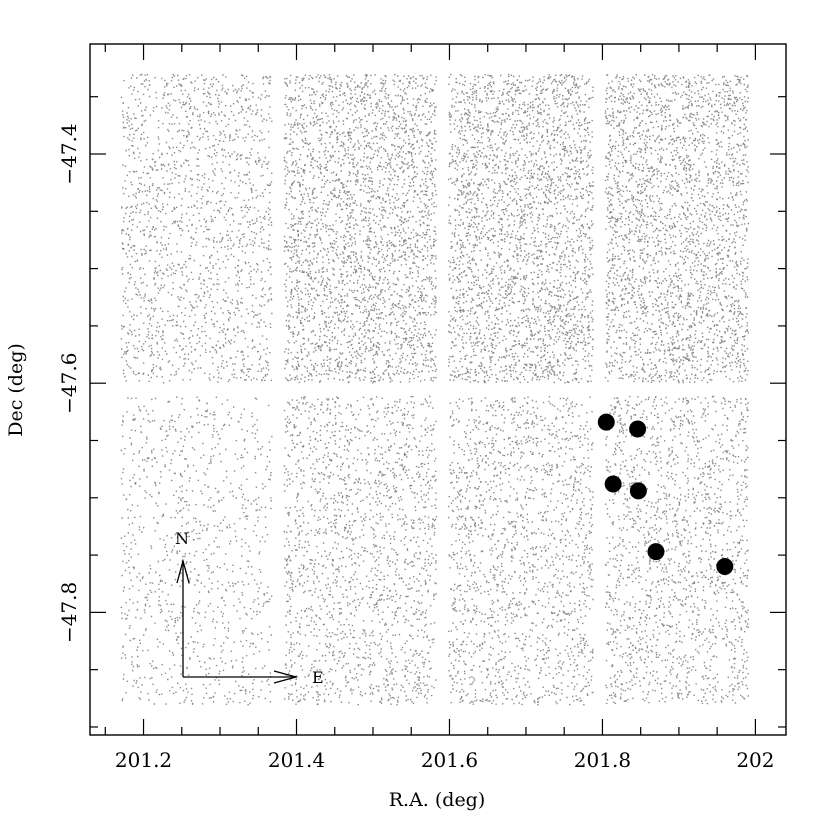  I want to click on compass: N E, so click(249, 608).